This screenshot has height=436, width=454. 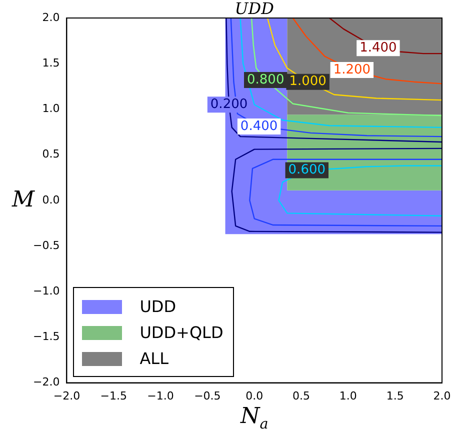 I want to click on legend-label: ALL, so click(x=154, y=358).